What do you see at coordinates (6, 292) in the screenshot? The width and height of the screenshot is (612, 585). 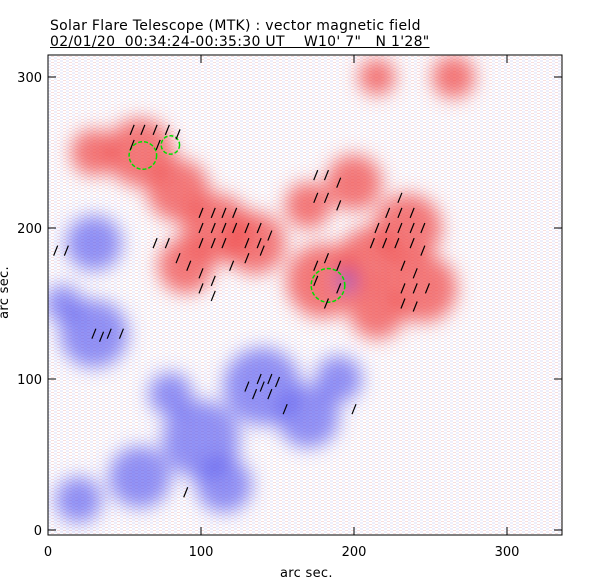 I see `y-axis-label: arc sec.` at bounding box center [6, 292].